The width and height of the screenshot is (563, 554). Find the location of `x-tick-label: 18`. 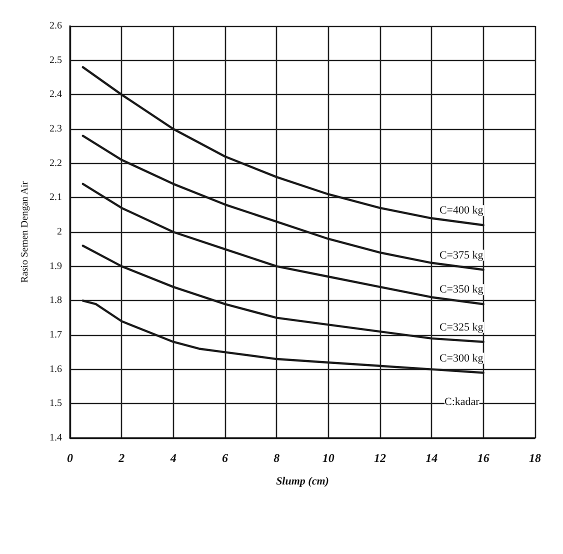

x-tick-label: 18 is located at coordinates (535, 458).